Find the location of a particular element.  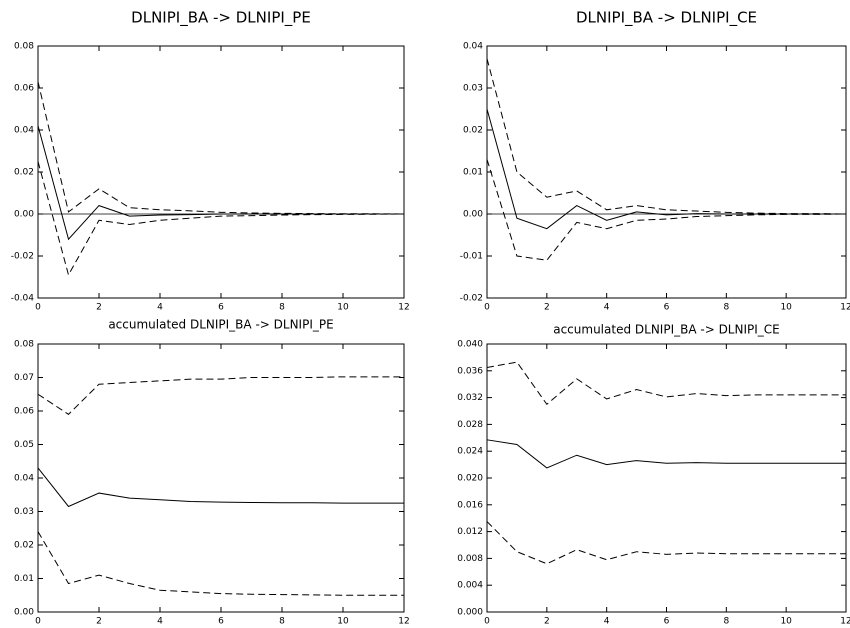

y-tick-label: 0.05 is located at coordinates (24, 445).